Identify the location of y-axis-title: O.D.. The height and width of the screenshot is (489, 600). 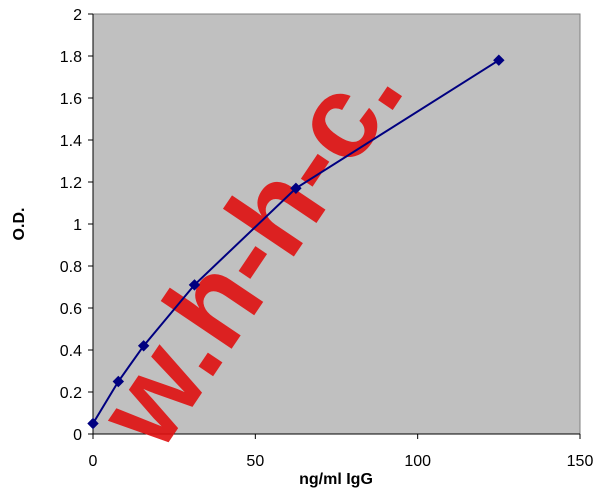
(19, 224).